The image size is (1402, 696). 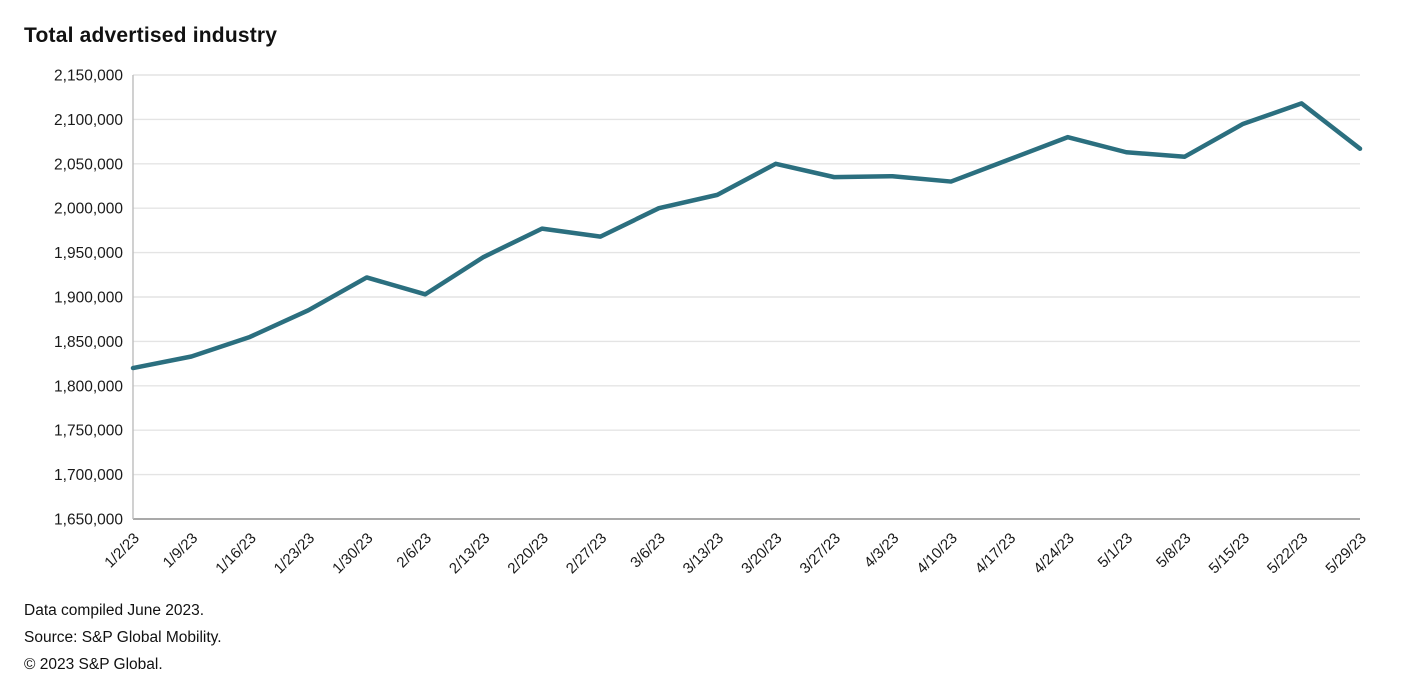 I want to click on x-axis-tick-label: 4/17/23, so click(x=995, y=553).